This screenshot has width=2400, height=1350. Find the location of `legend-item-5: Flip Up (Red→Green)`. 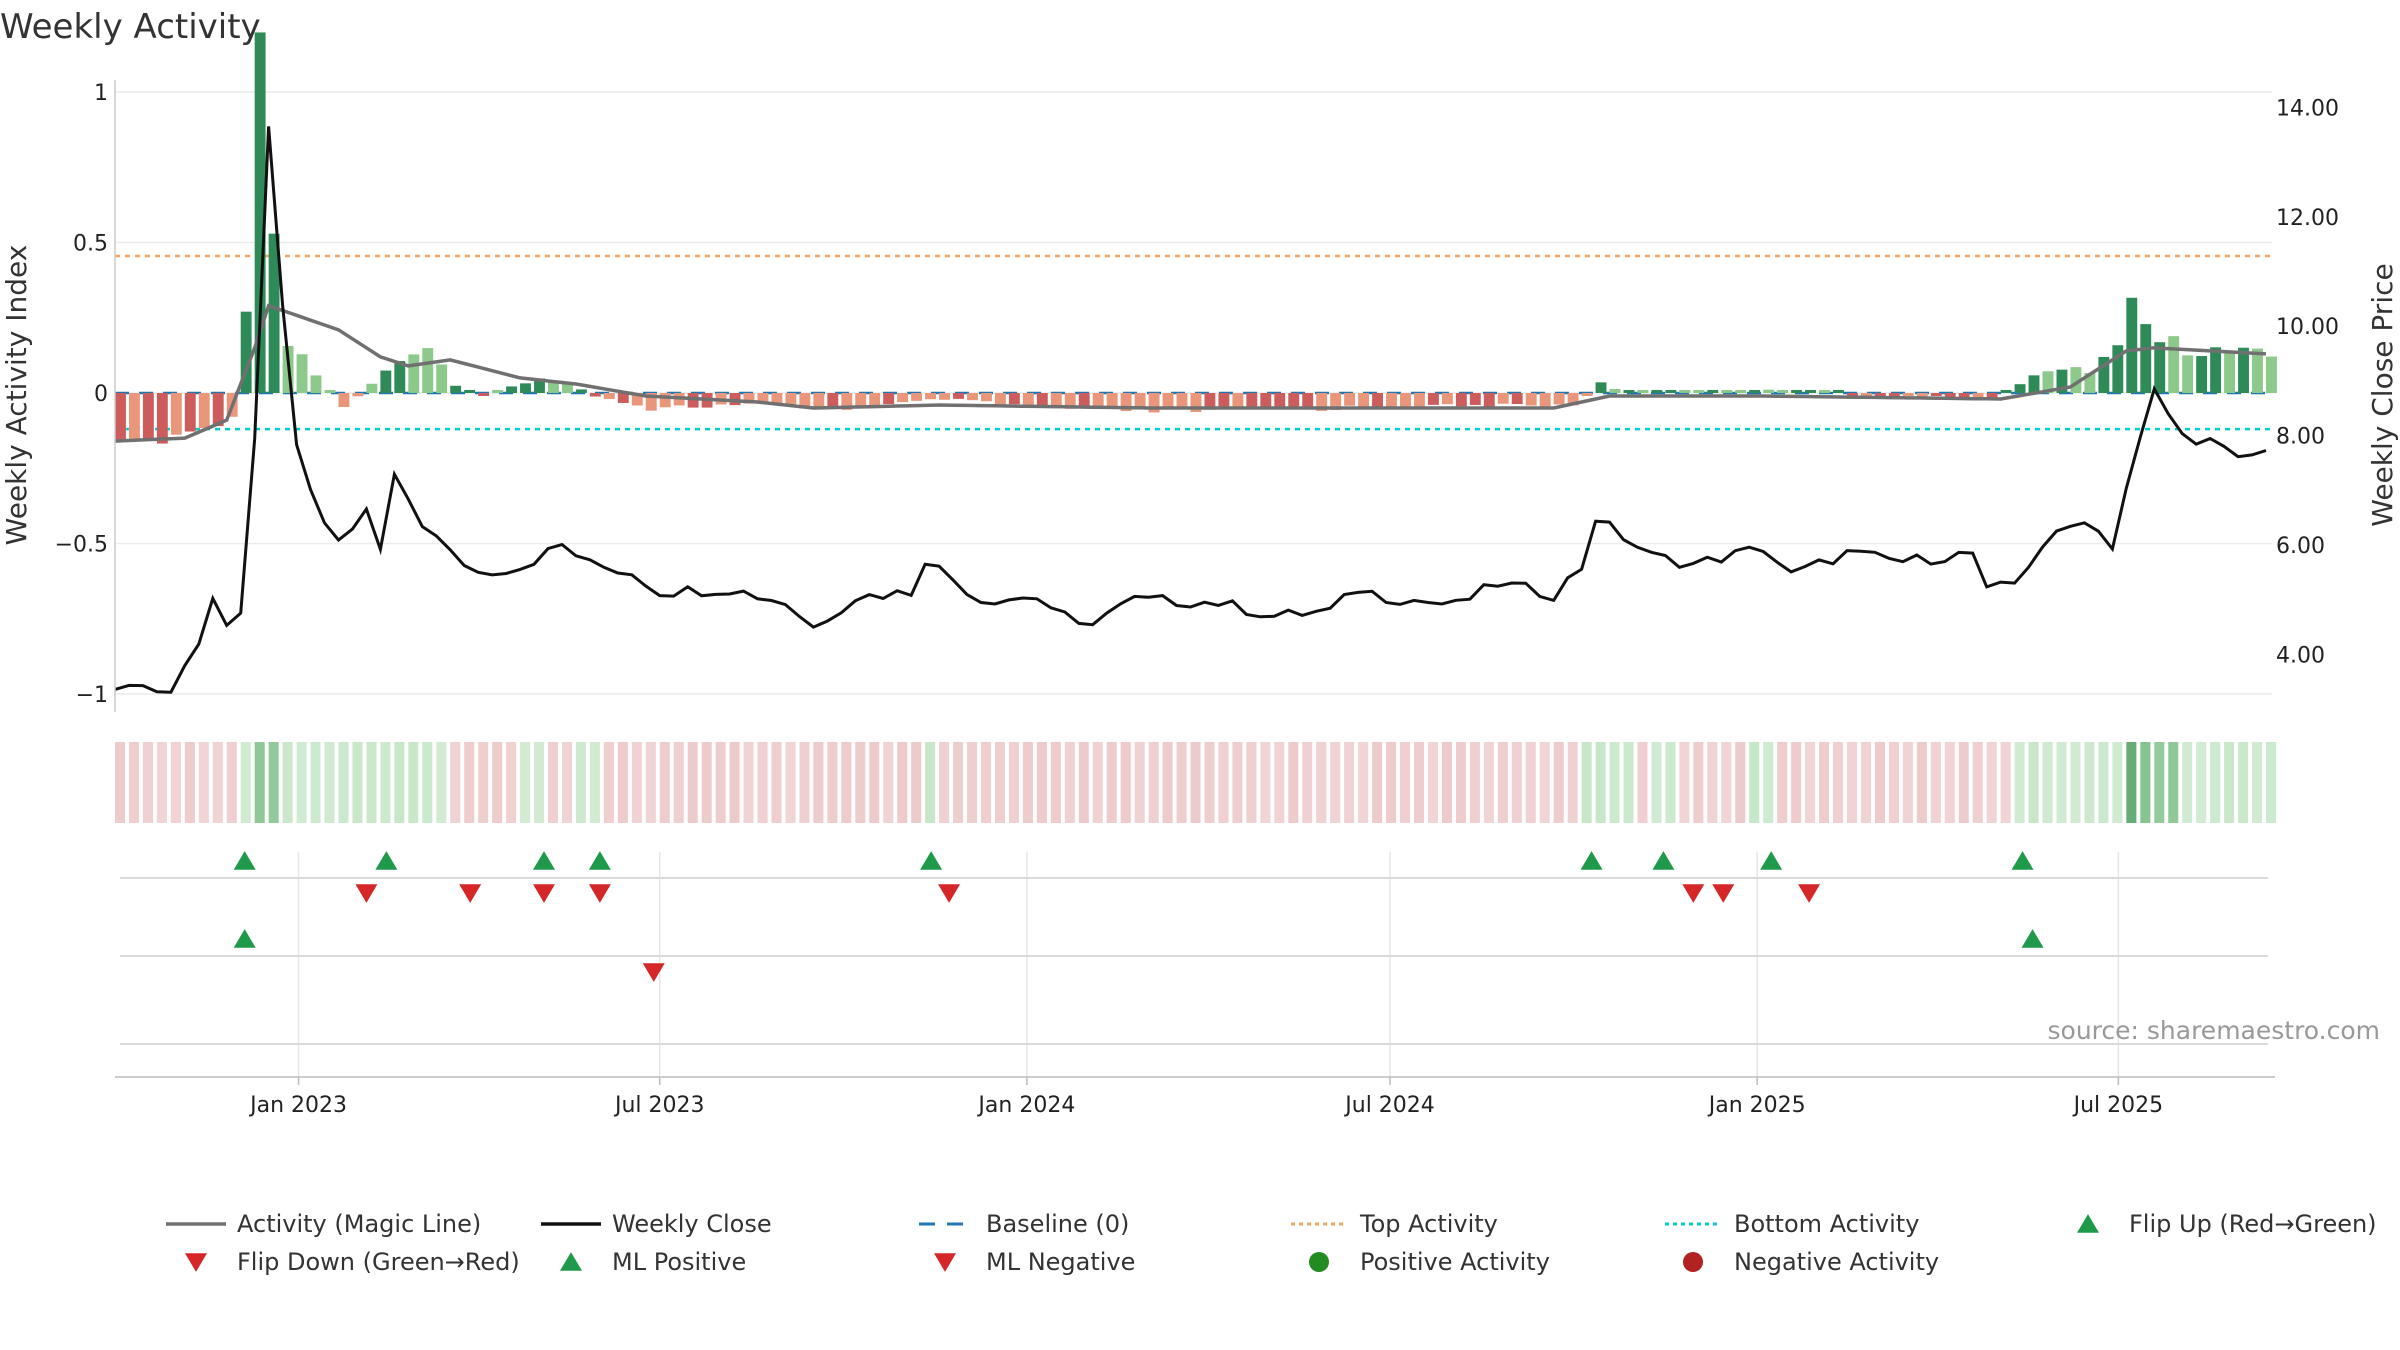

legend-item-5: Flip Up (Red→Green) is located at coordinates (2227, 1224).